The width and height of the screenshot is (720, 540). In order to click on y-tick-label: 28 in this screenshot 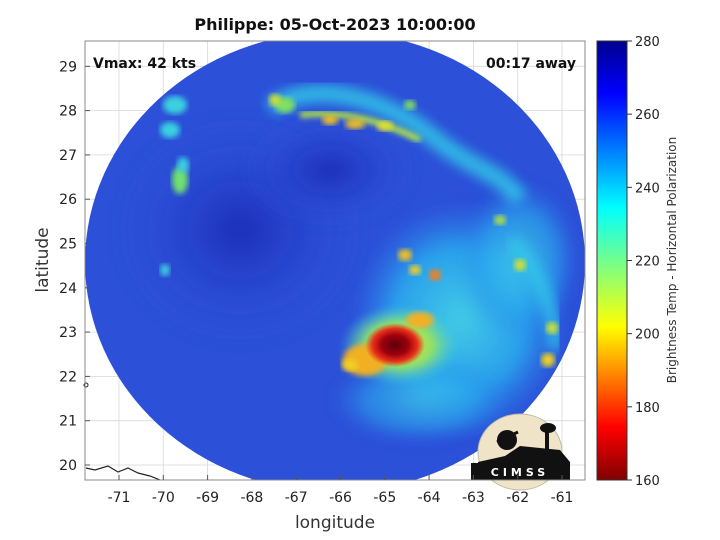, I will do `click(68, 112)`.